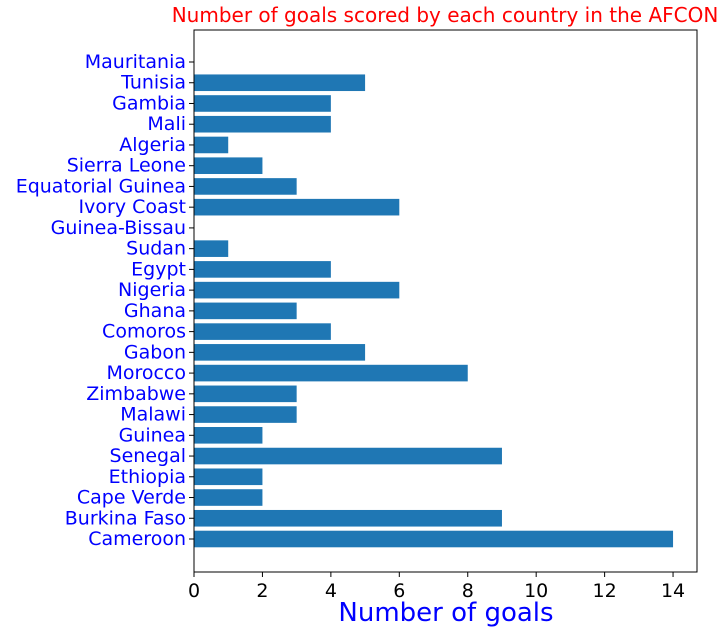 The width and height of the screenshot is (726, 633). What do you see at coordinates (331, 591) in the screenshot?
I see `x-tick-label: 4` at bounding box center [331, 591].